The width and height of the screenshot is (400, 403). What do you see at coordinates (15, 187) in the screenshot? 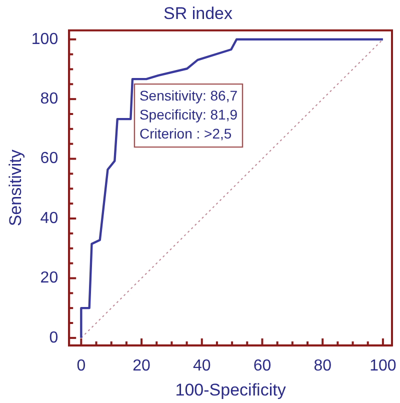
I see `y-axis-title: Sensitivity` at bounding box center [15, 187].